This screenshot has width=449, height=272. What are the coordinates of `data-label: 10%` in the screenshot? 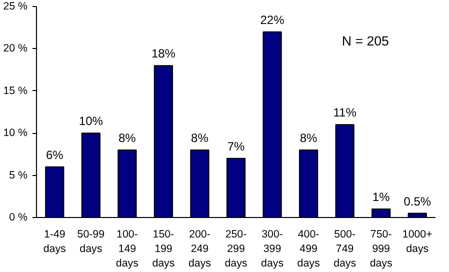 It's located at (91, 121).